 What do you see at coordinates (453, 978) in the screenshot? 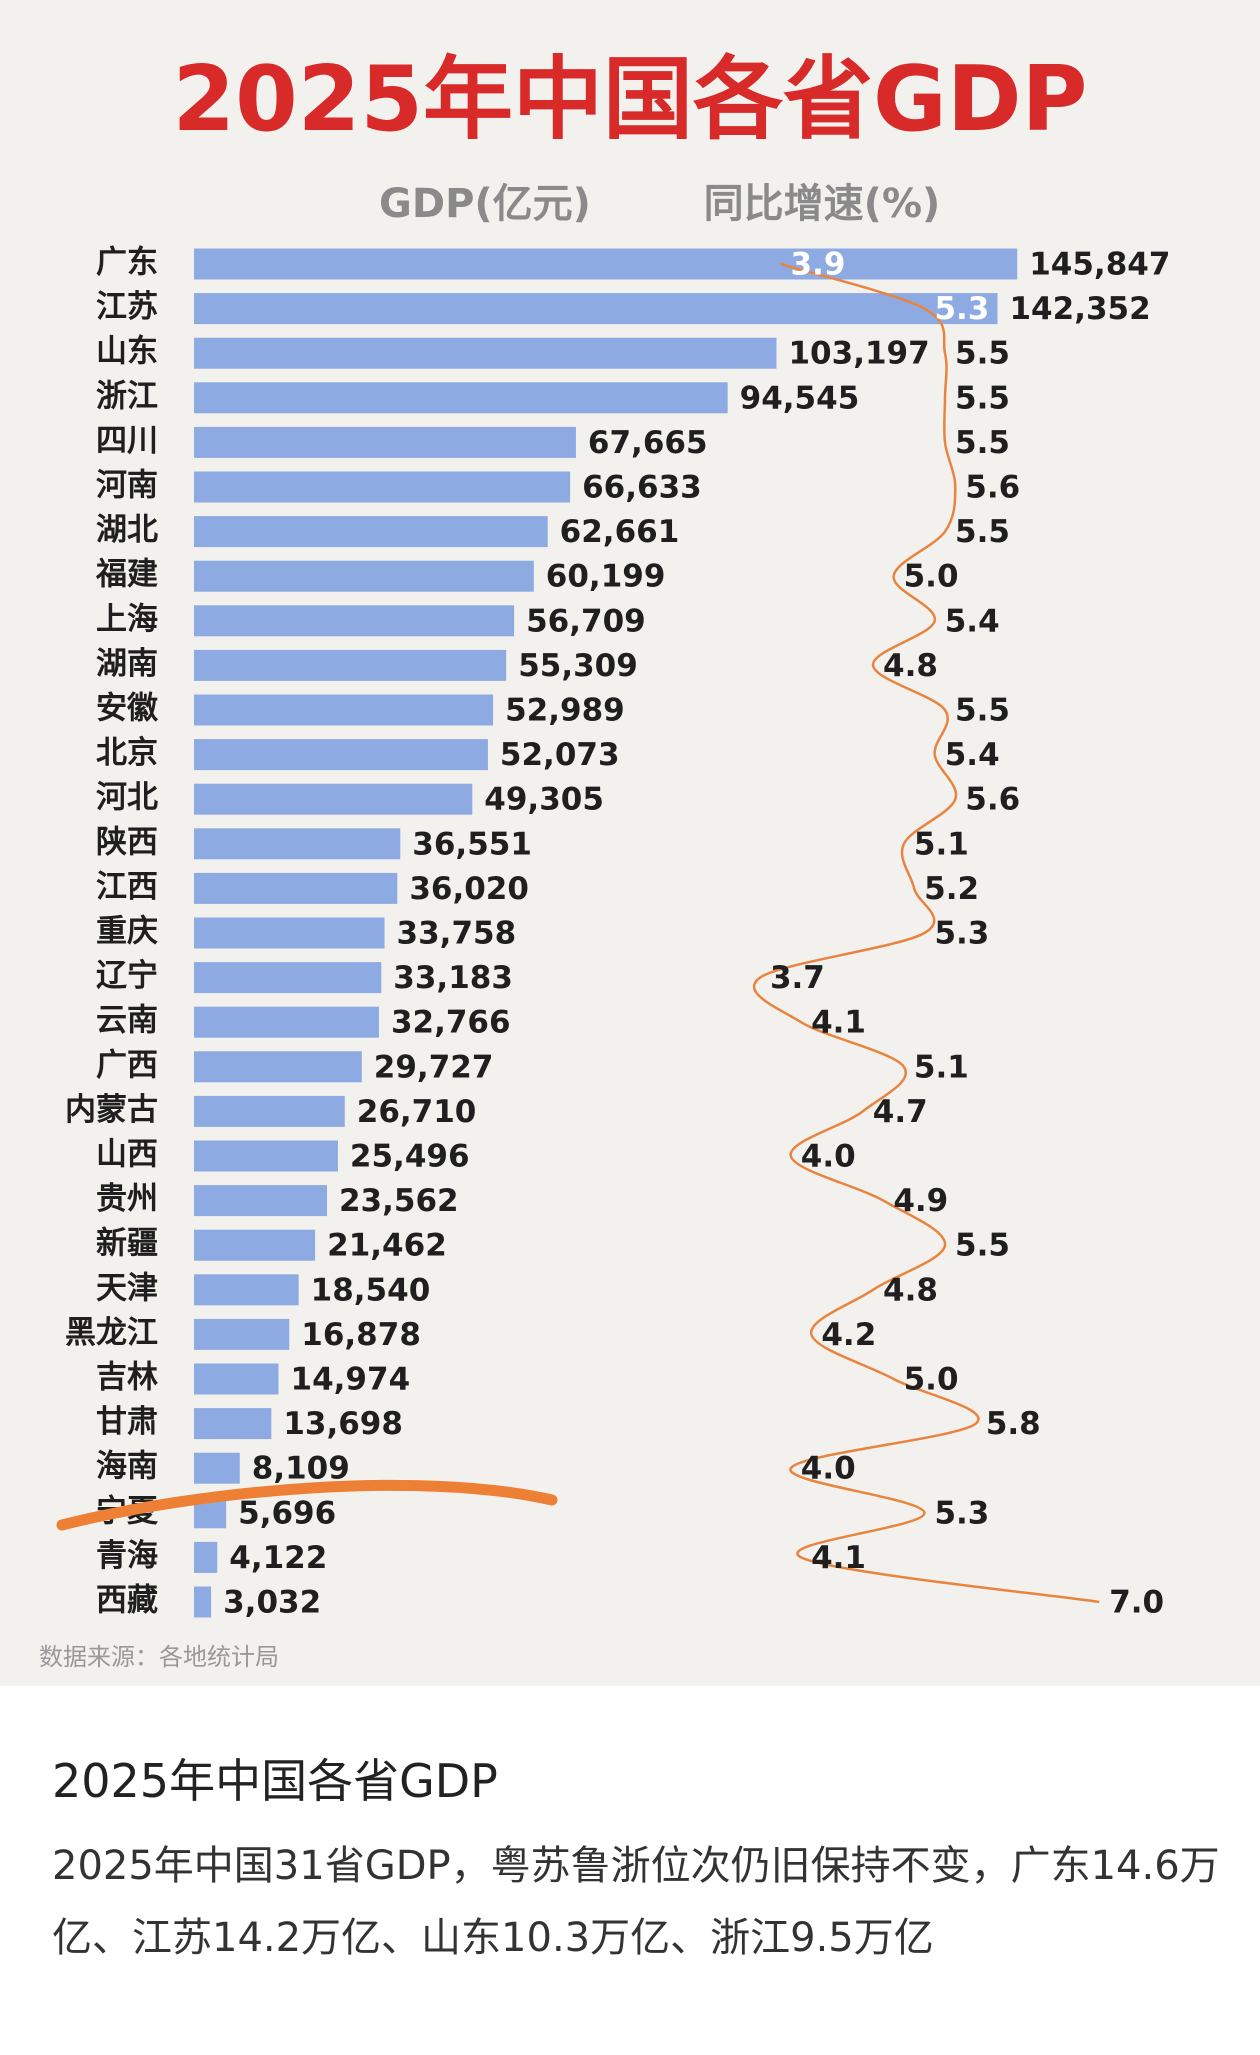
I see `bar-value-label: 33,183` at bounding box center [453, 978].